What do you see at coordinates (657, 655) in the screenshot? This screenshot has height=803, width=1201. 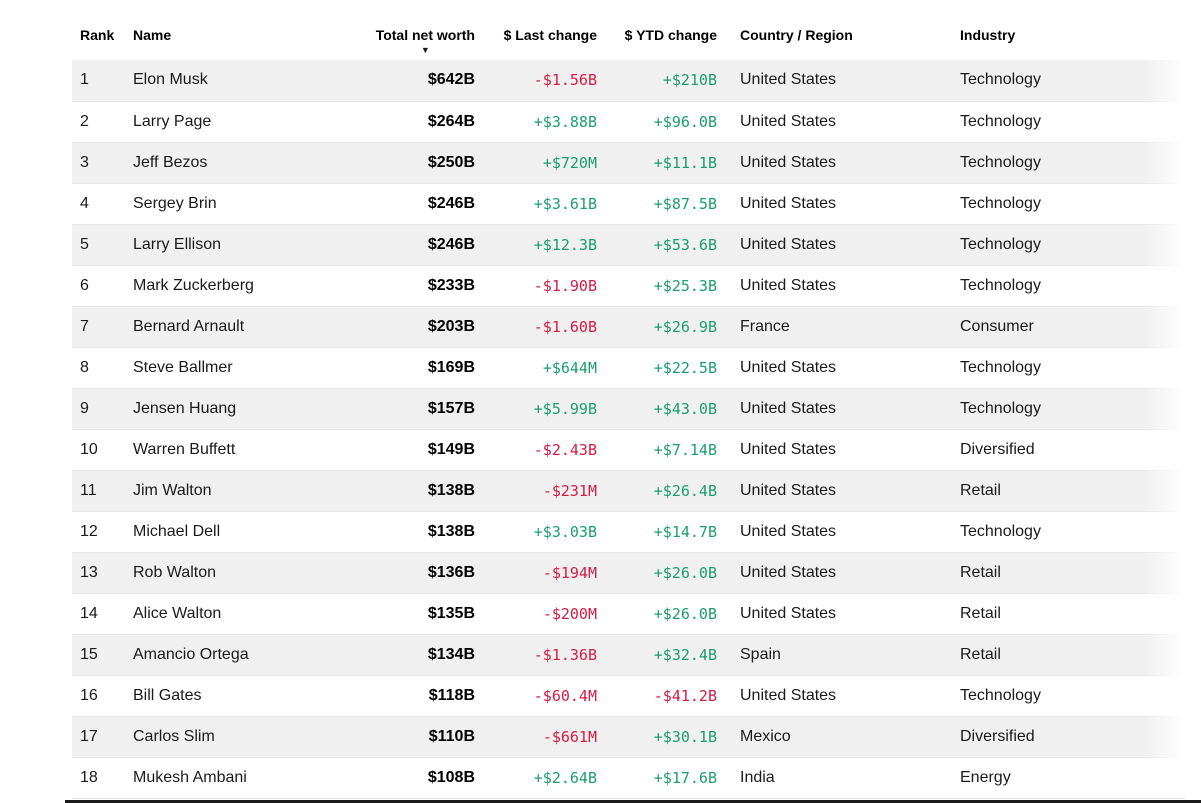 I see `ytd-change-cell: +$32.4B` at bounding box center [657, 655].